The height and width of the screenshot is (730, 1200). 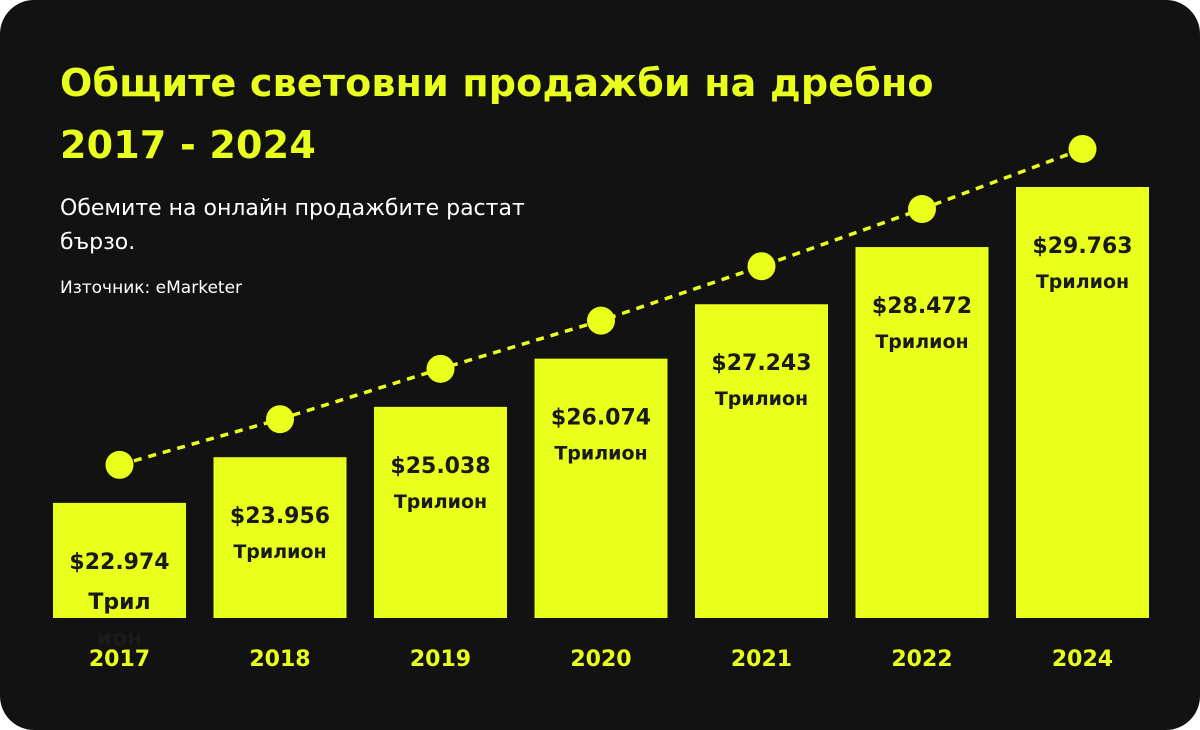 I want to click on trend-dot-2021, so click(x=761, y=266).